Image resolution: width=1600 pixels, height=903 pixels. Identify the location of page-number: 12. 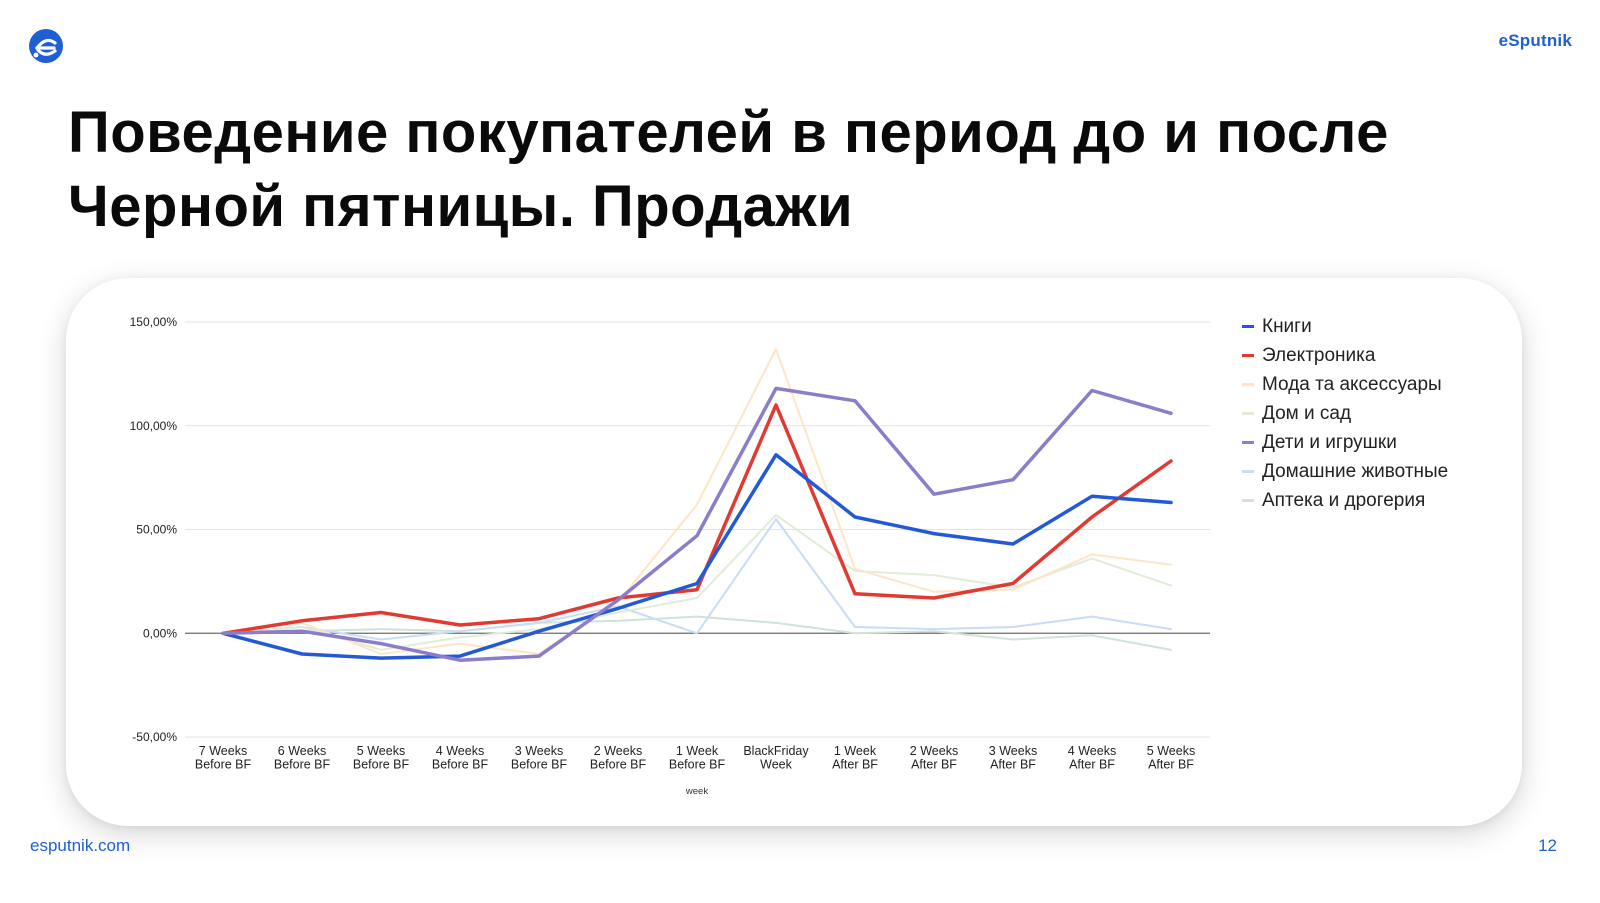
(1547, 845).